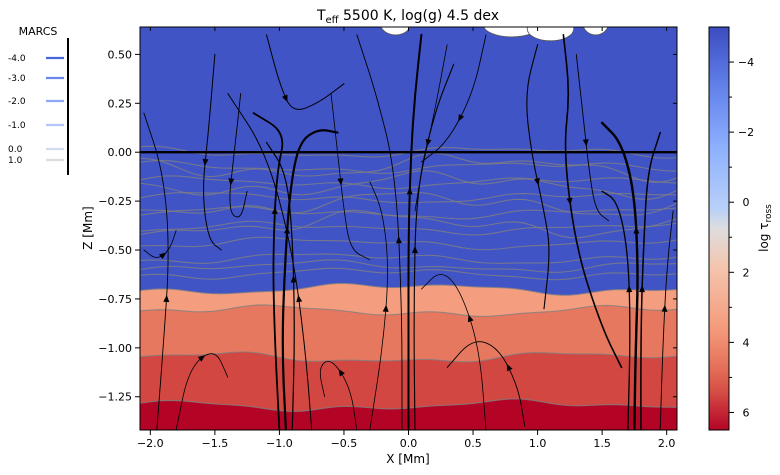 This screenshot has width=780, height=475. What do you see at coordinates (731, 228) in the screenshot?
I see `colorbar: −4 −2 0 2 4 6` at bounding box center [731, 228].